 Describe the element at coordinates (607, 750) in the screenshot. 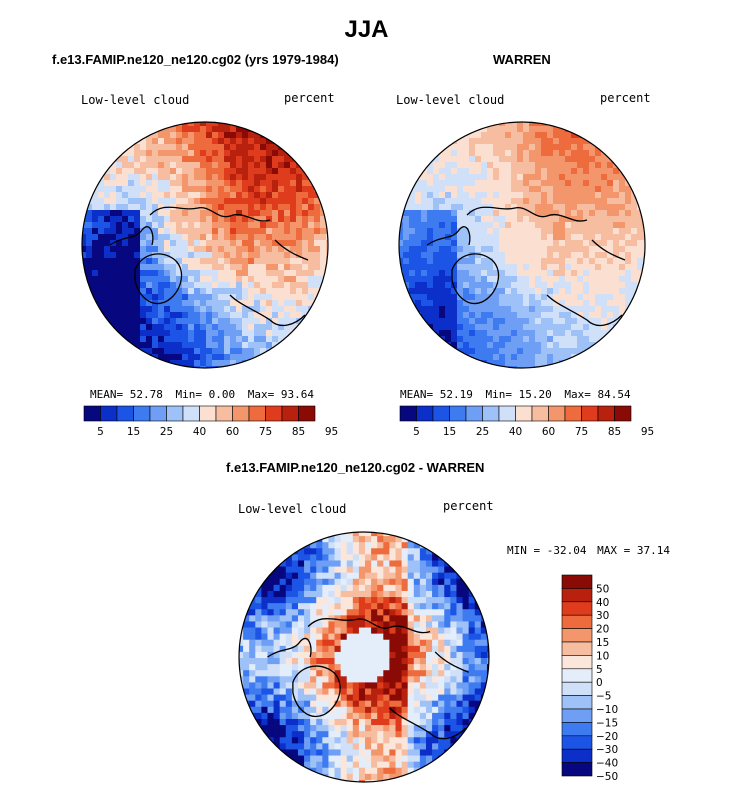

I see `diff-colorbar-tick: −30` at that location.